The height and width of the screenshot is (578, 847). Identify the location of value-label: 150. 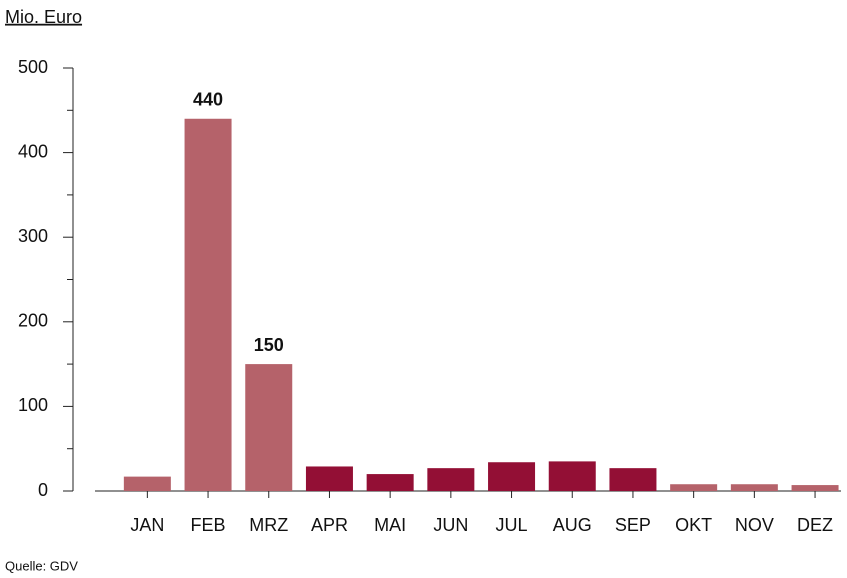
(269, 345).